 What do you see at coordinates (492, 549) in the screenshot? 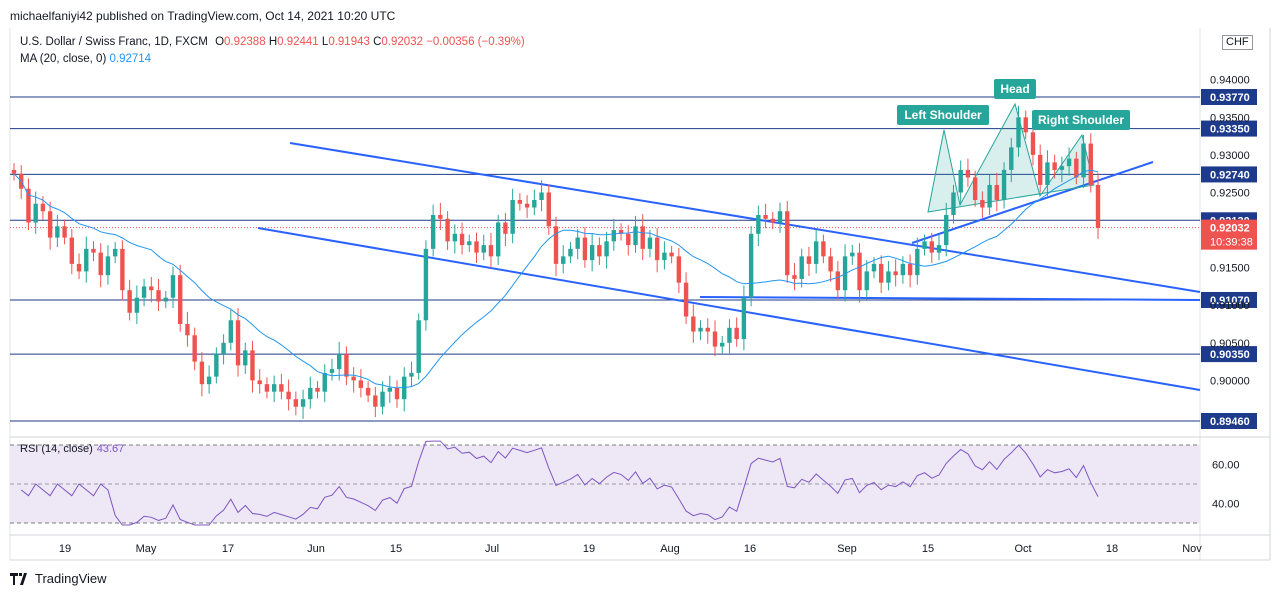
I see `time-tick-label: Jul` at bounding box center [492, 549].